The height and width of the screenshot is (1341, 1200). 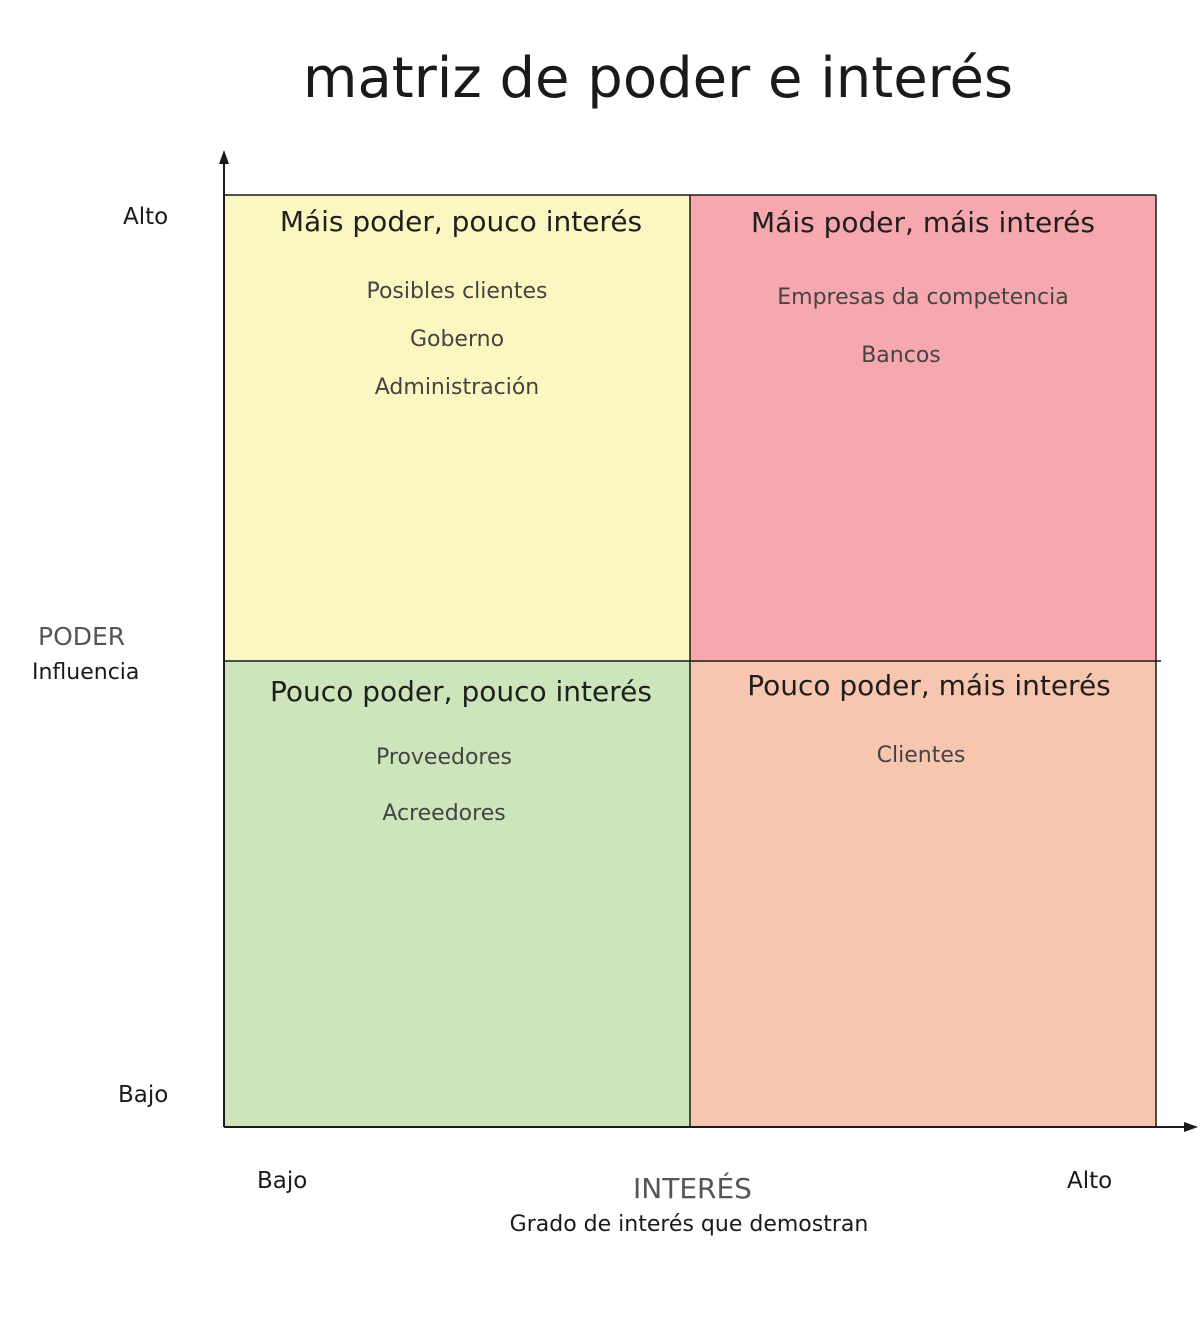 I want to click on stakeholder-item: Acreedores, so click(x=444, y=813).